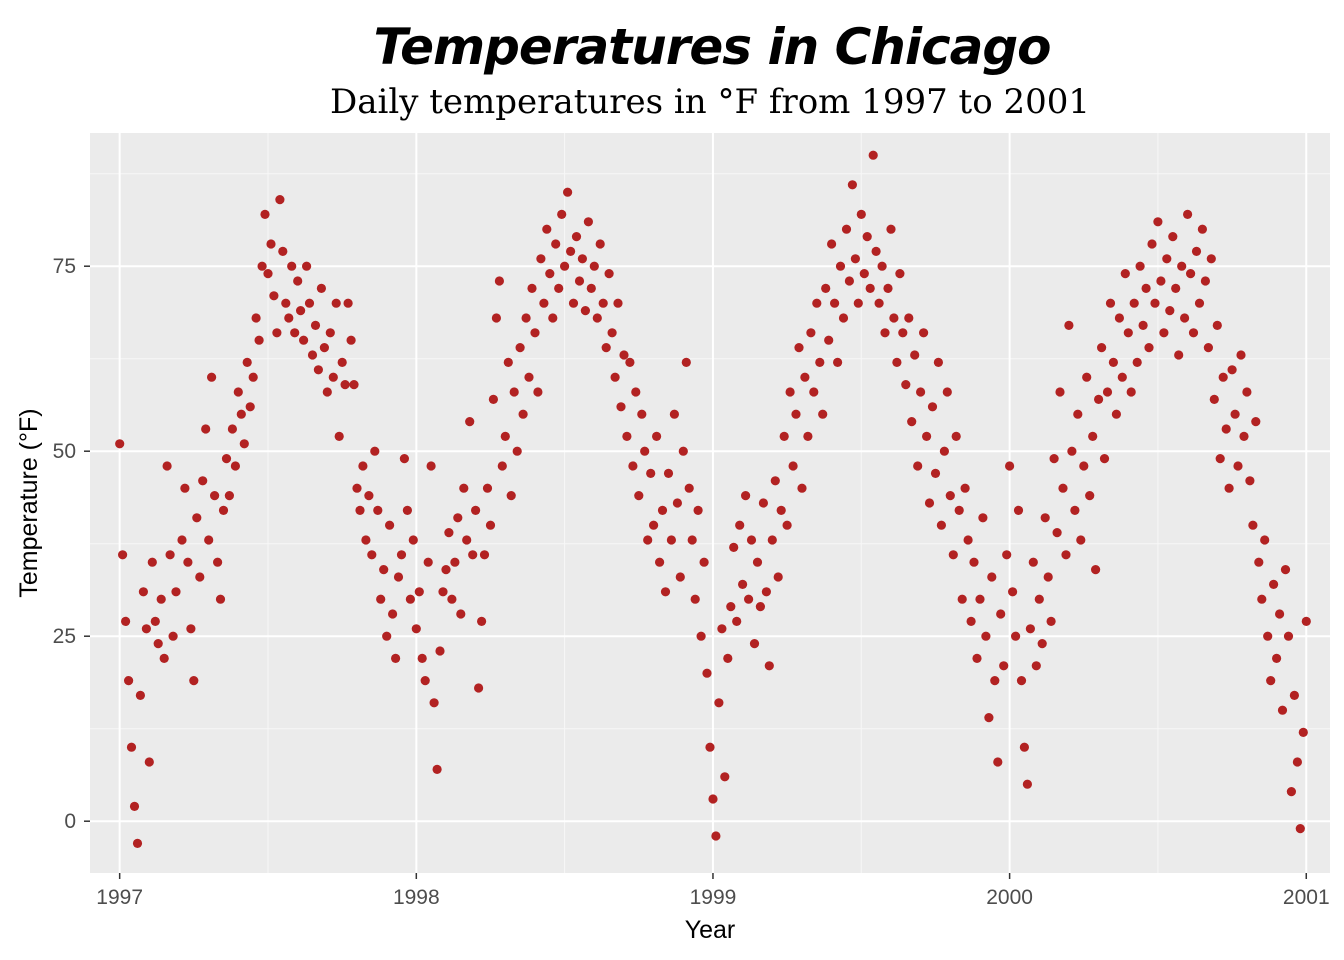 The height and width of the screenshot is (960, 1344). I want to click on x-tick-label: 2001, so click(1306, 897).